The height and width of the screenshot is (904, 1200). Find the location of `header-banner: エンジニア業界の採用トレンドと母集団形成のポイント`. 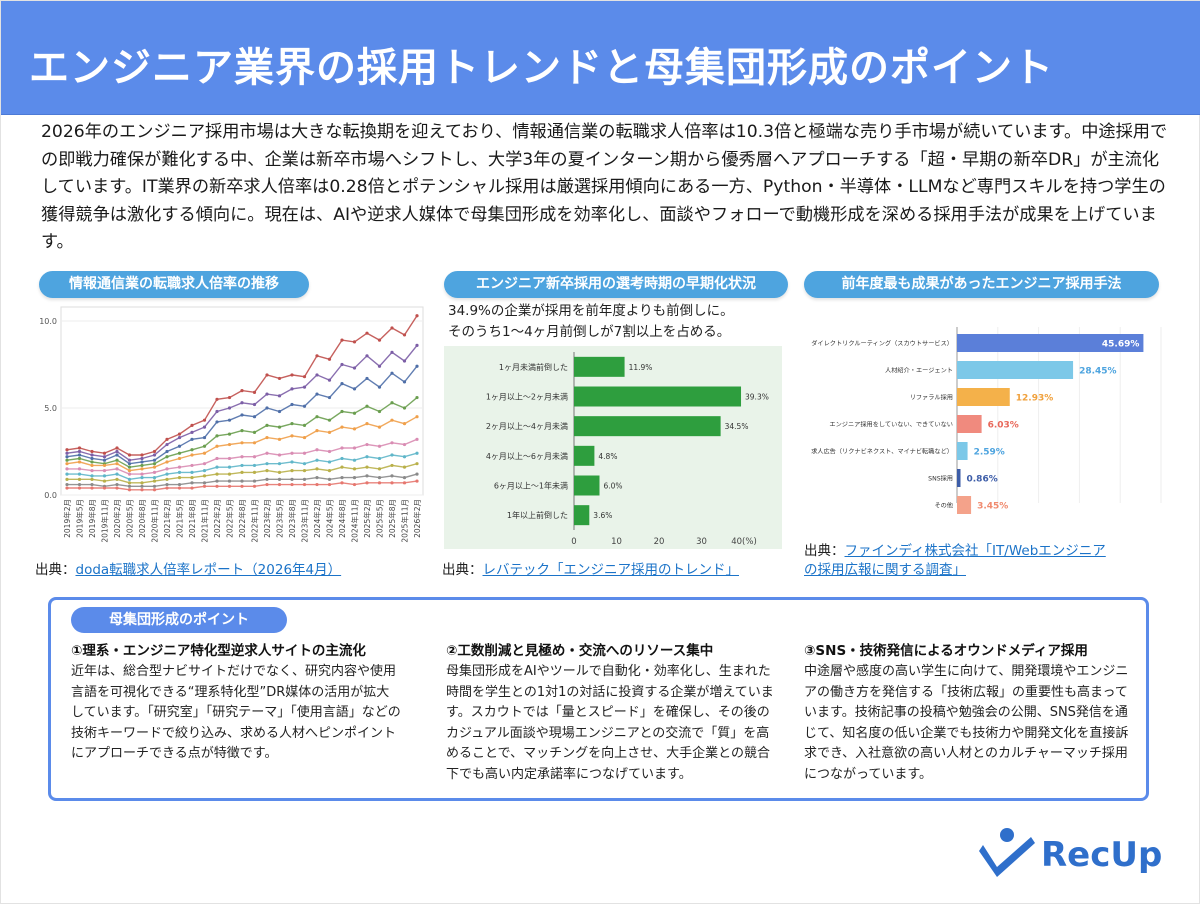

header-banner: エンジニア業界の採用トレンドと母集団形成のポイント is located at coordinates (600, 58).